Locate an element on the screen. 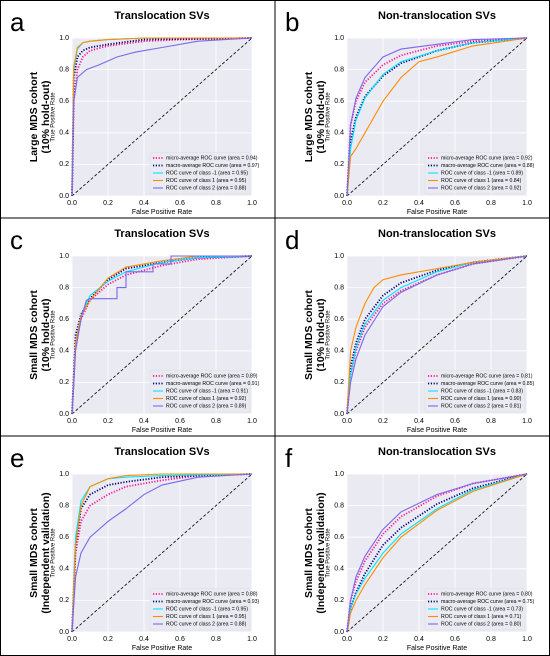 The image size is (550, 656). legend-label: micro-average ROC curve (area = 0.89) is located at coordinates (212, 376).